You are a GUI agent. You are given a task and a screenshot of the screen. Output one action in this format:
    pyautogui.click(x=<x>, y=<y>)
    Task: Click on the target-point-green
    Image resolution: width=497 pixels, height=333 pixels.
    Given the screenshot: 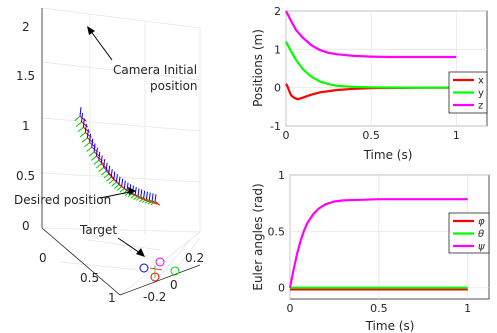 What is the action you would take?
    pyautogui.click(x=175, y=271)
    